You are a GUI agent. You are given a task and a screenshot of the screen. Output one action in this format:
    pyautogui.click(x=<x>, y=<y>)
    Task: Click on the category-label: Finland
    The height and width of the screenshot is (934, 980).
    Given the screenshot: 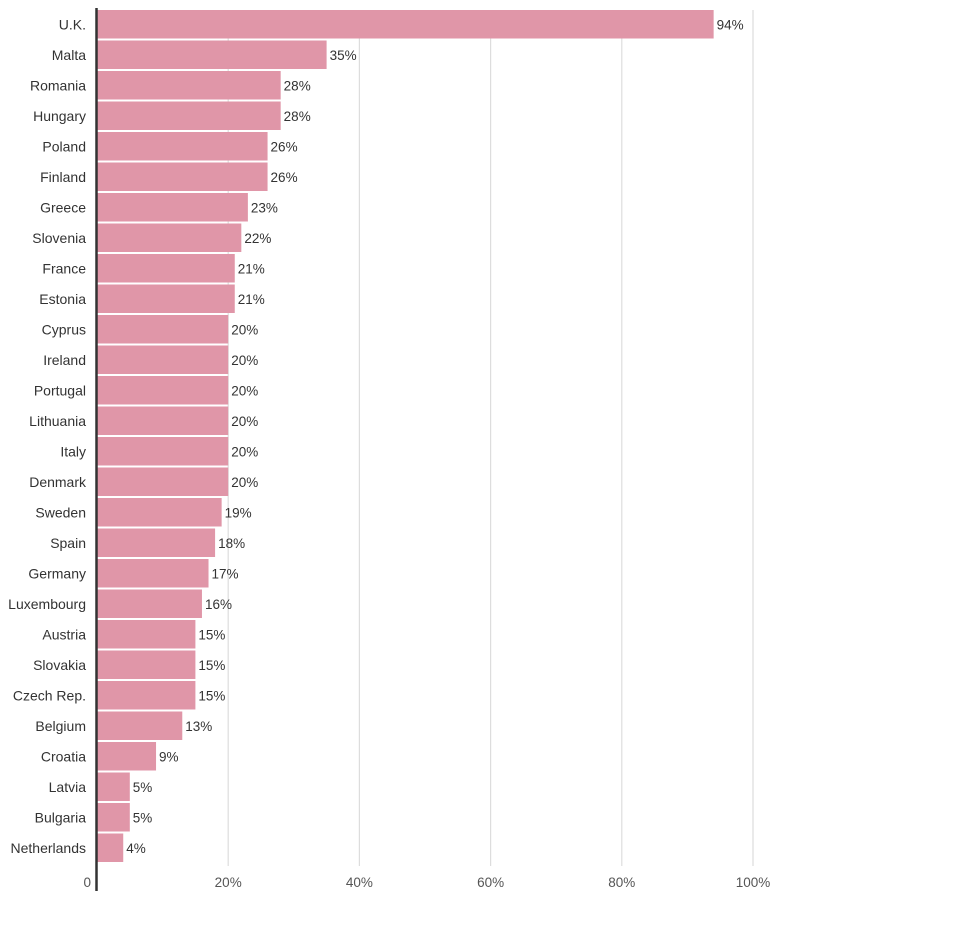 What is the action you would take?
    pyautogui.click(x=63, y=177)
    